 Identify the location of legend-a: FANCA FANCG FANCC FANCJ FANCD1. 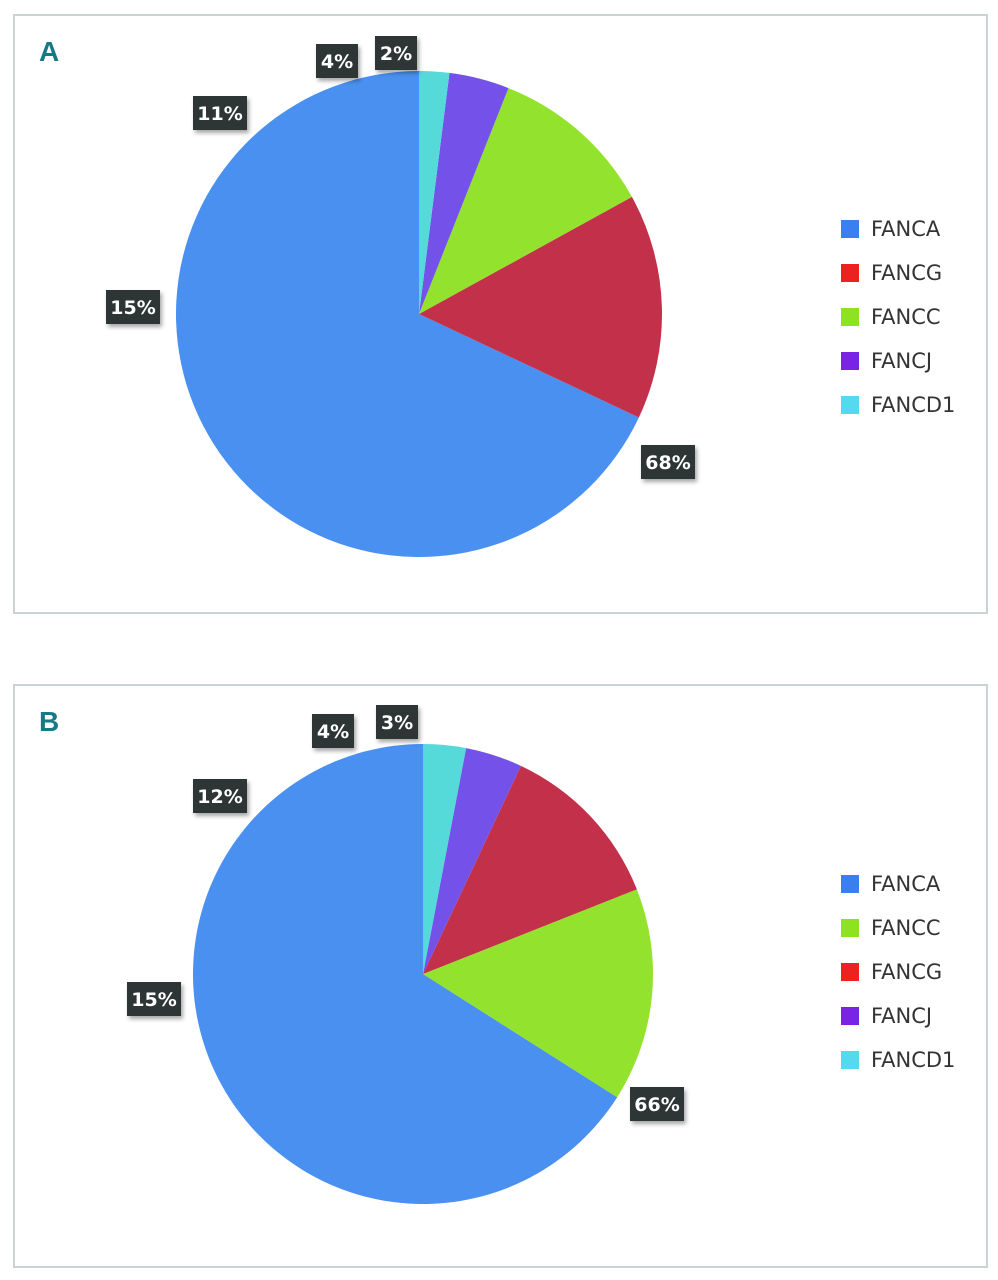
(898, 317).